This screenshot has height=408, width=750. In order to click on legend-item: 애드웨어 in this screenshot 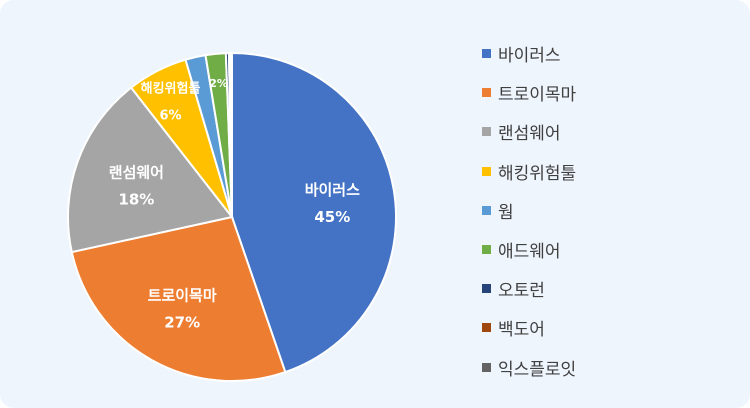, I will do `click(529, 249)`.